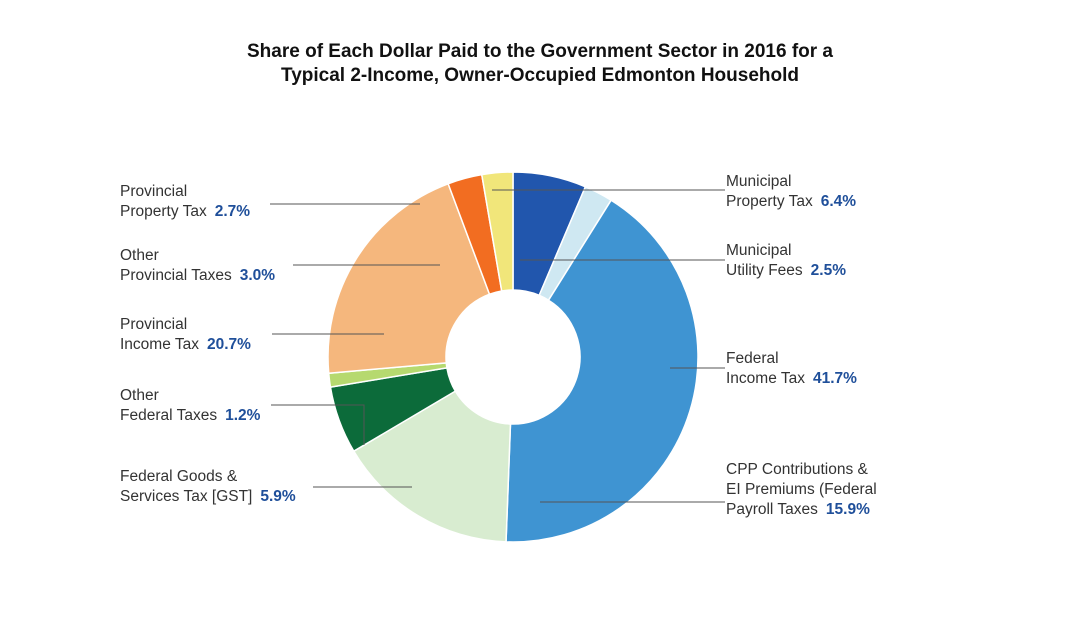 The image size is (1080, 642). Describe the element at coordinates (233, 211) in the screenshot. I see `slice-percent-8: 2.7%` at that location.